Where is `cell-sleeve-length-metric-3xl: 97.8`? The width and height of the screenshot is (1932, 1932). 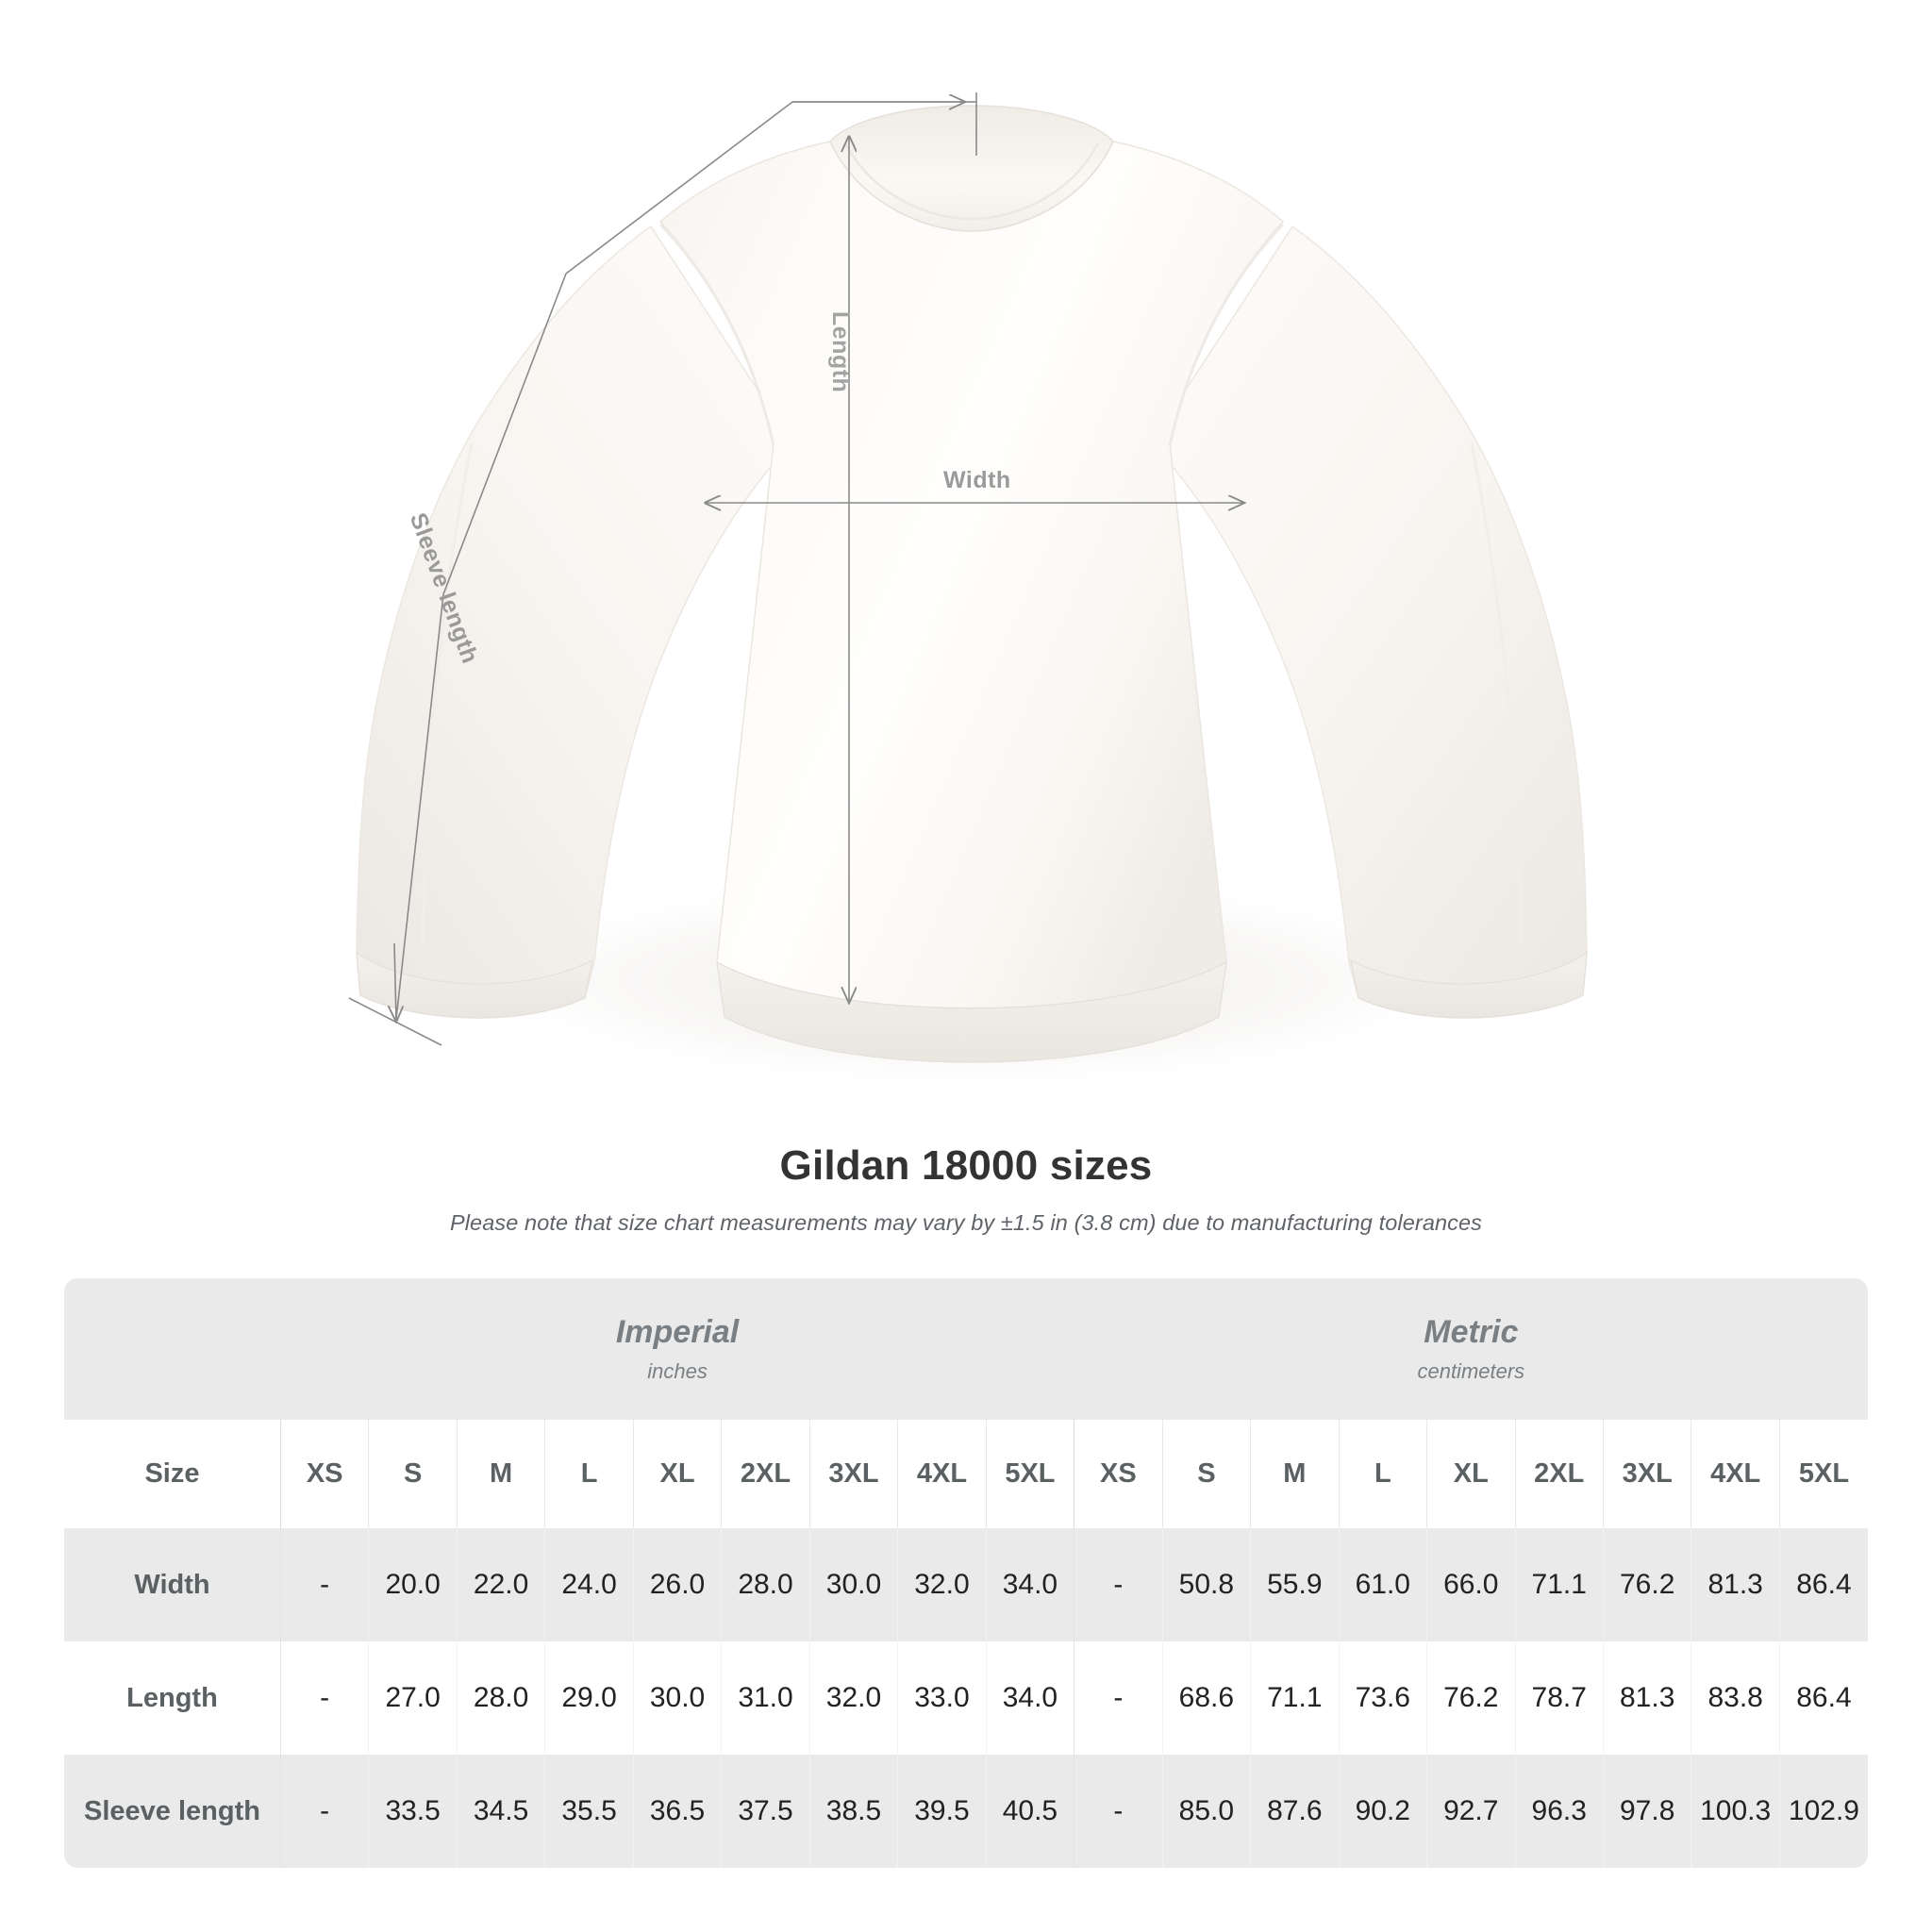 cell-sleeve-length-metric-3xl: 97.8 is located at coordinates (1647, 1812).